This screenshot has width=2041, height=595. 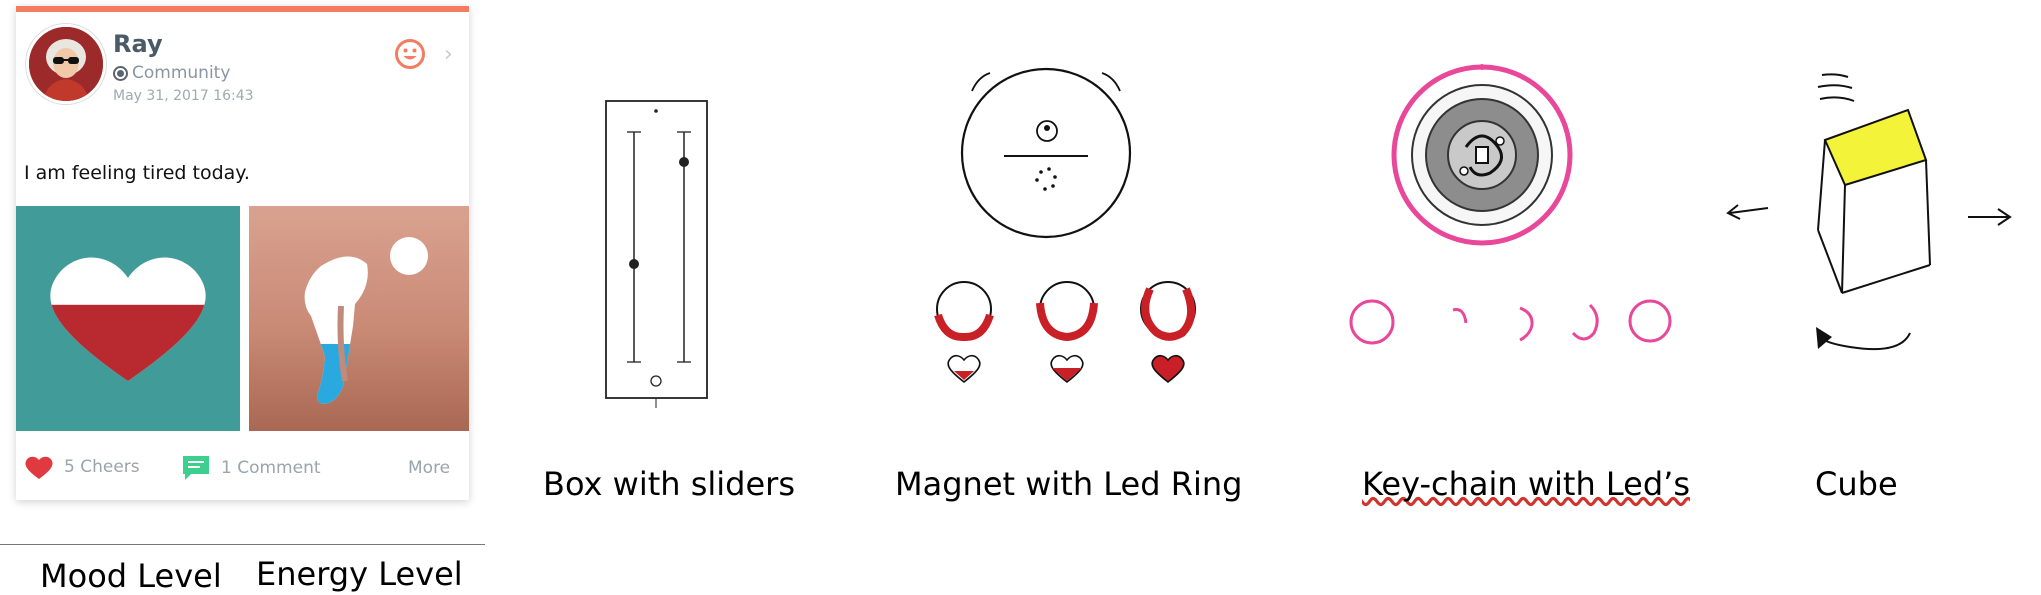 What do you see at coordinates (39, 467) in the screenshot?
I see `heart-icon` at bounding box center [39, 467].